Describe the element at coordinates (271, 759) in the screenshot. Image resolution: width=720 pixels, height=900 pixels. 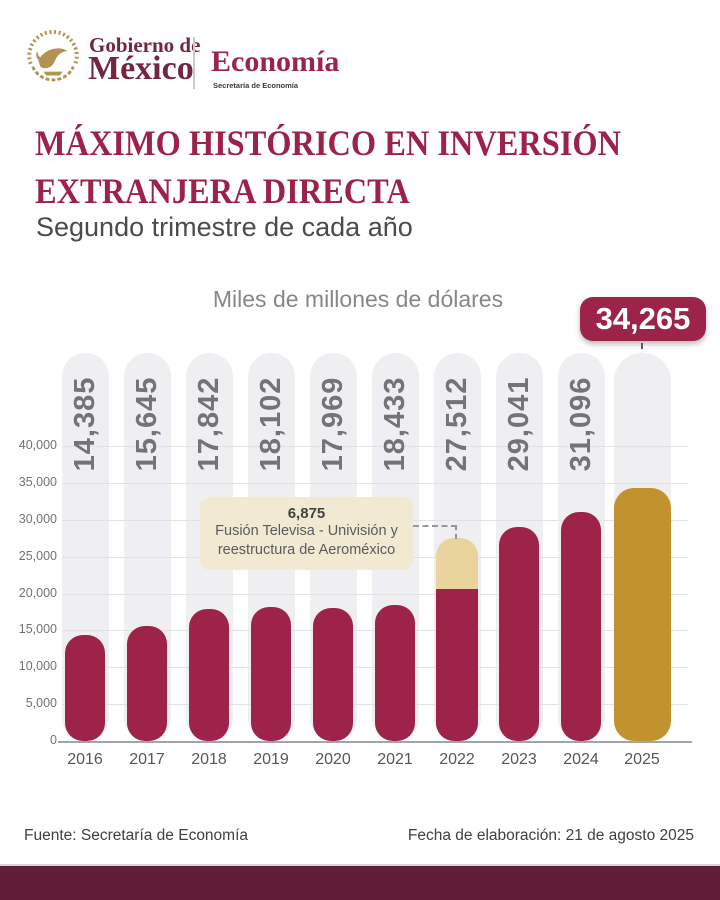
I see `x-axis-year-label: 2019` at that location.